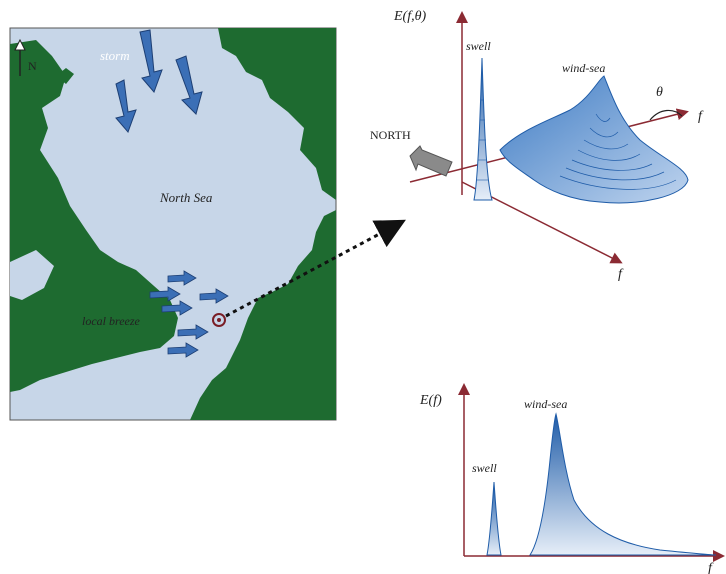 Image resolution: width=726 pixels, height=574 pixels. I want to click on north-label: N, so click(32, 66).